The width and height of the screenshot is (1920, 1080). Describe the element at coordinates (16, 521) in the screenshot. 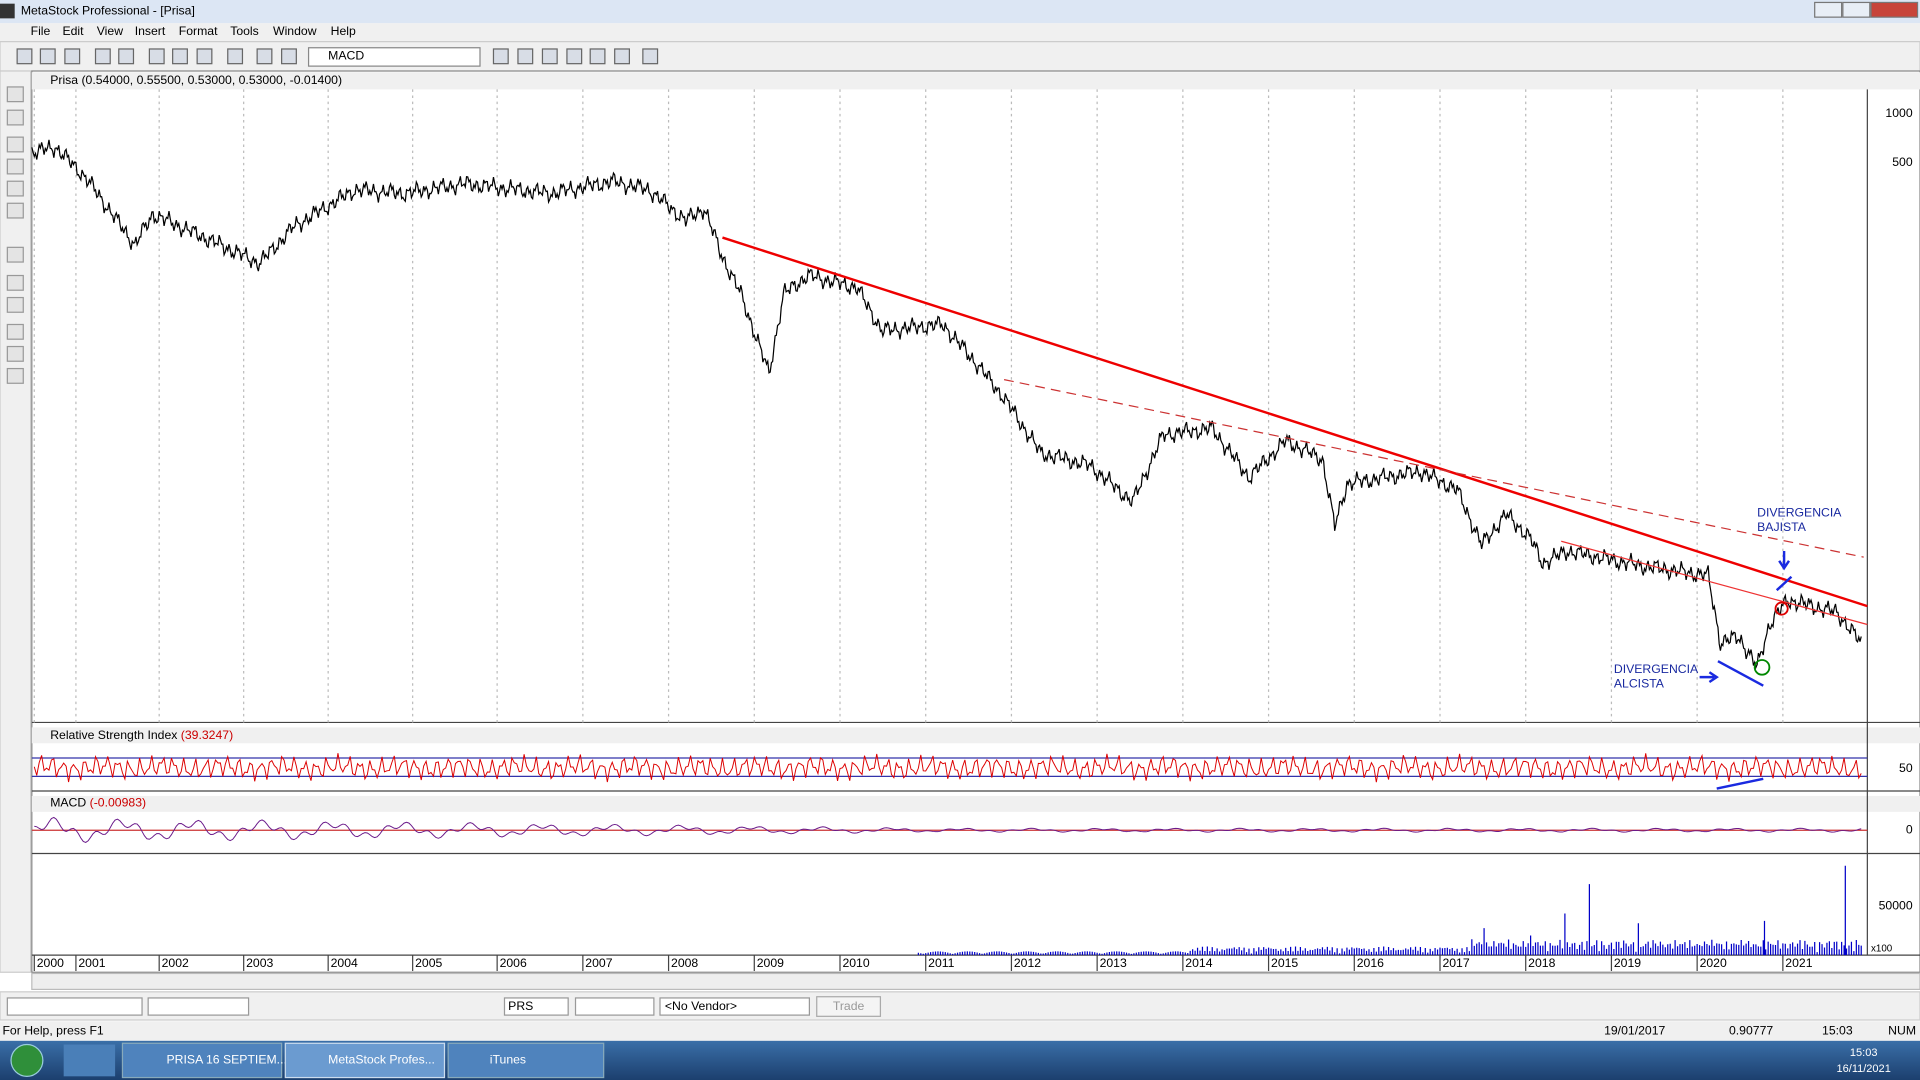

I see `tool-palette` at that location.